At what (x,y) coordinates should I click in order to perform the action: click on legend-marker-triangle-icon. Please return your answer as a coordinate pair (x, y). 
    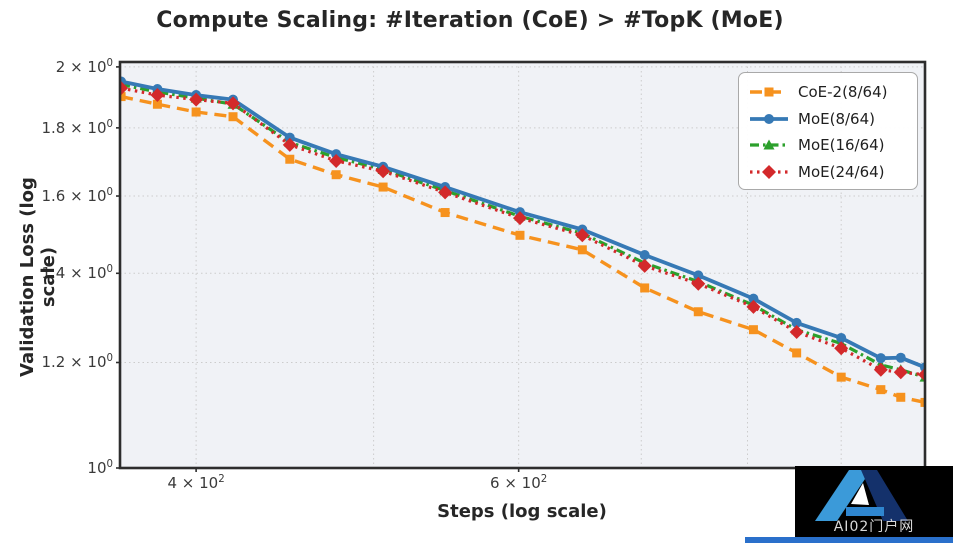
    Looking at the image, I should click on (769, 144).